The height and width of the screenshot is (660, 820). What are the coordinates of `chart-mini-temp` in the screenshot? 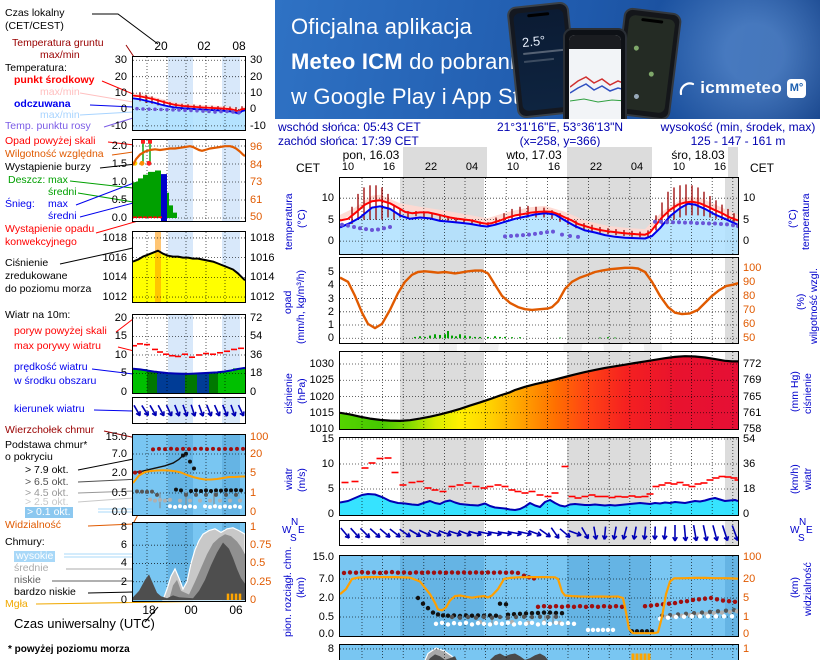 It's located at (189, 93).